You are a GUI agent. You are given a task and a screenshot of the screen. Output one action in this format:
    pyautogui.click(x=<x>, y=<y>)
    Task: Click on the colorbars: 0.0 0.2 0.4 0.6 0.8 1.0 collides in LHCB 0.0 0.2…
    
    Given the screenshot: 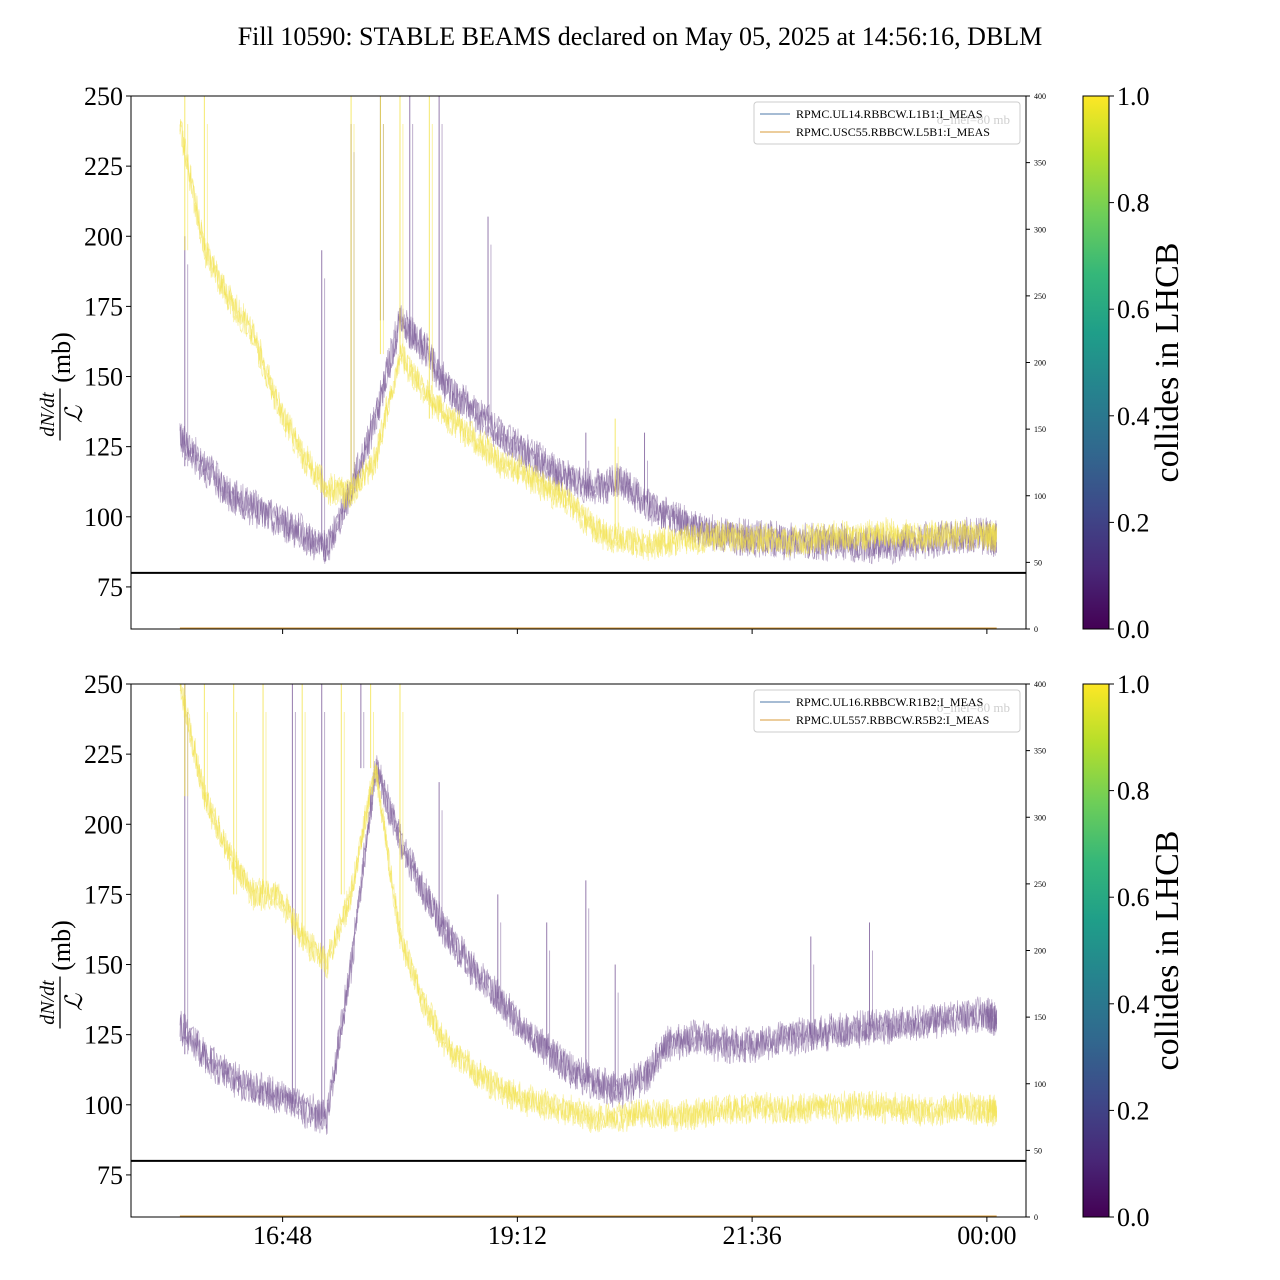 What is the action you would take?
    pyautogui.click(x=1134, y=657)
    